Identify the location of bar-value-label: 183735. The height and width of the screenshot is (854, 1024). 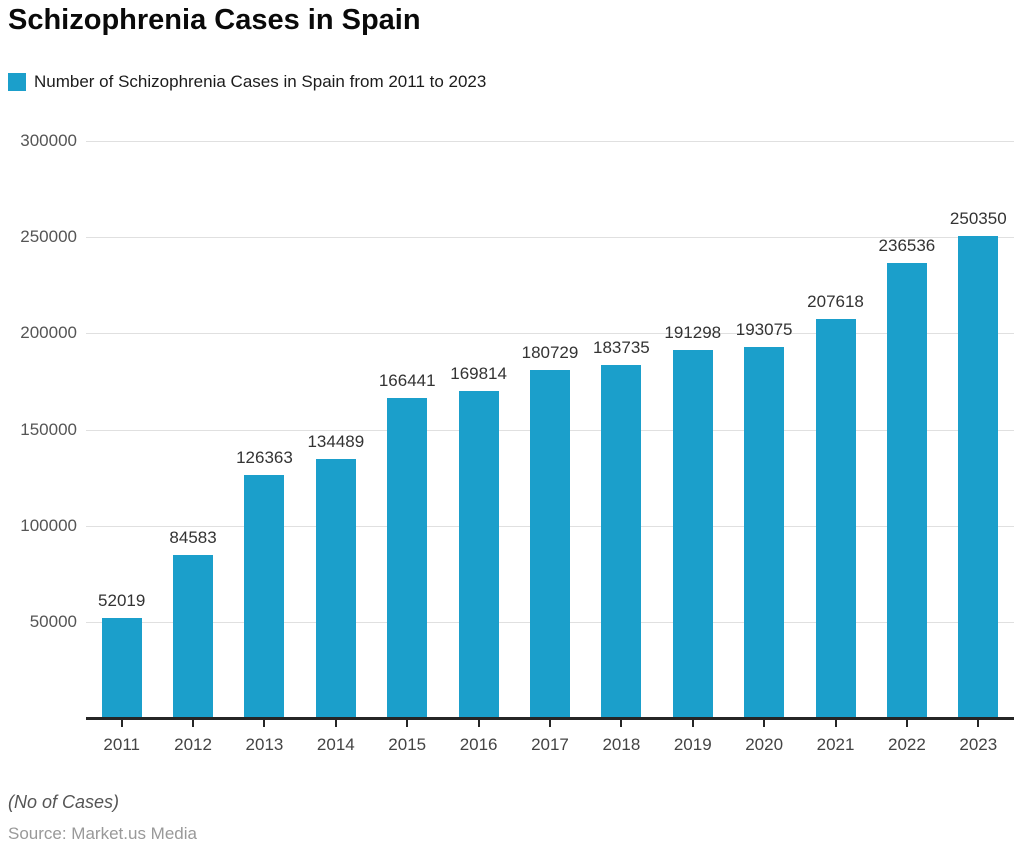
(621, 347).